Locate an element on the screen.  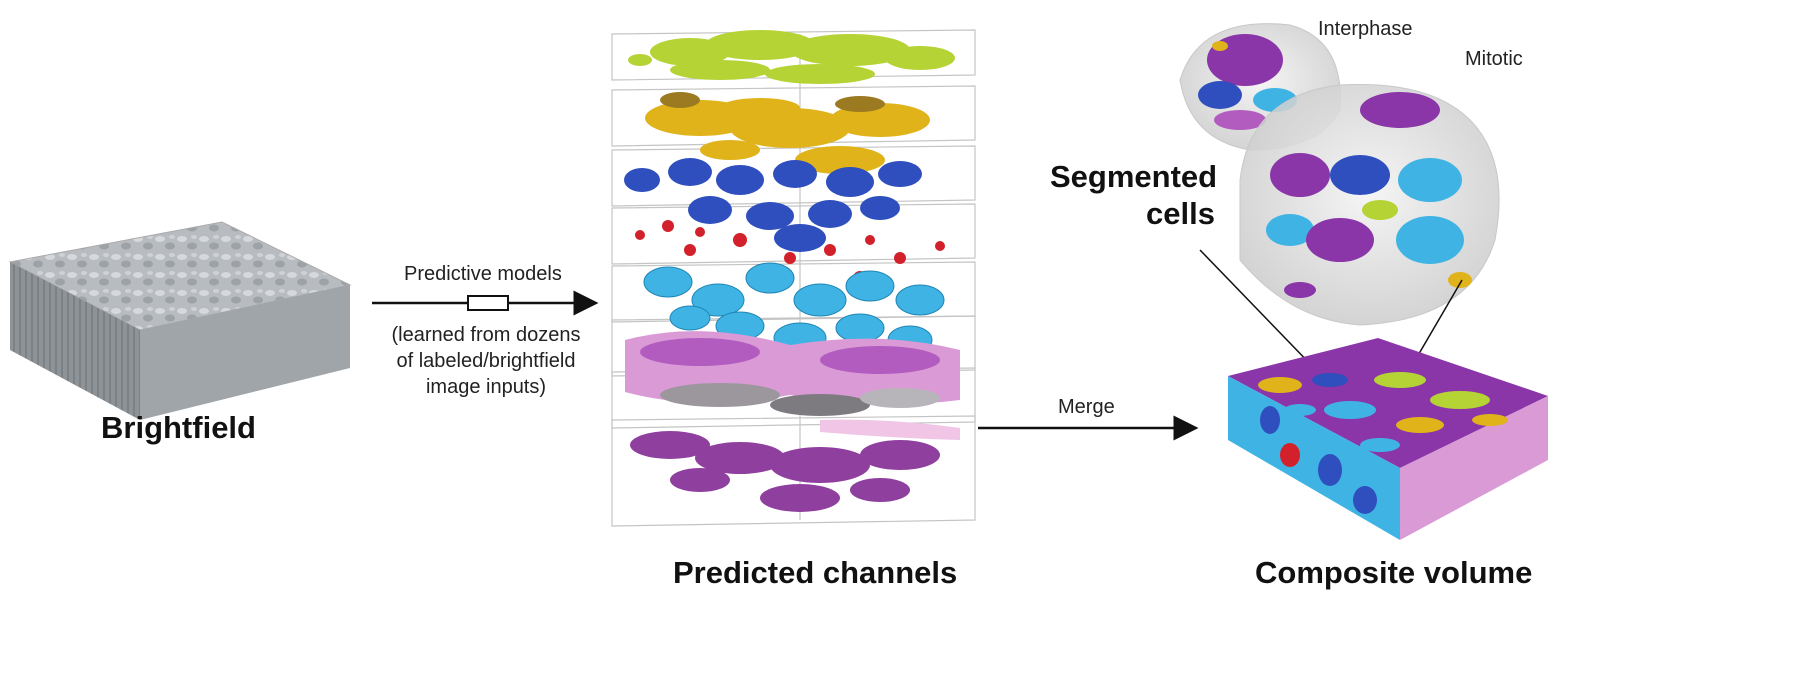
composite-volume-label: Composite volume is located at coordinates (1394, 572).